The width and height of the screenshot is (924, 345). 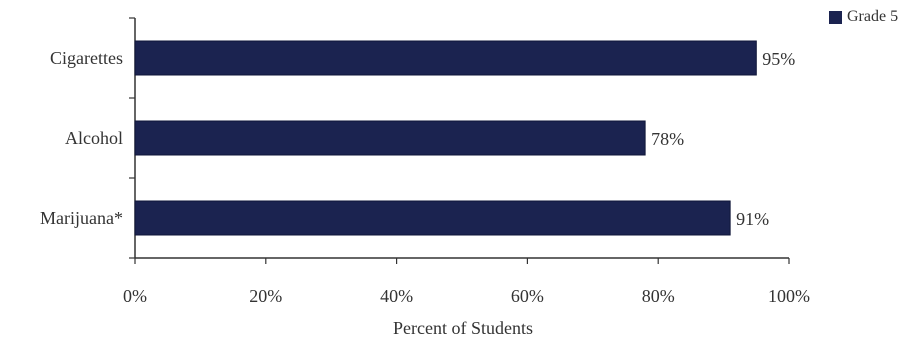 I want to click on x-tick-label: 40%, so click(x=396, y=296).